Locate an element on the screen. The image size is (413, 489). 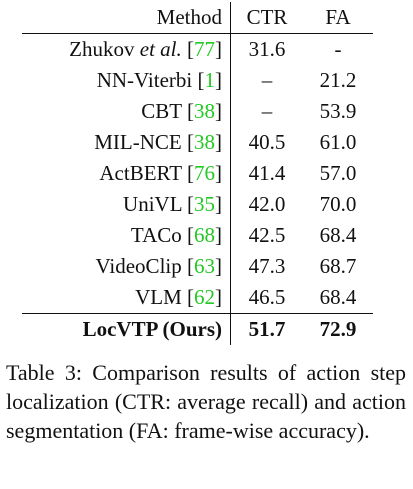
fa-cell: 57.0 is located at coordinates (338, 173).